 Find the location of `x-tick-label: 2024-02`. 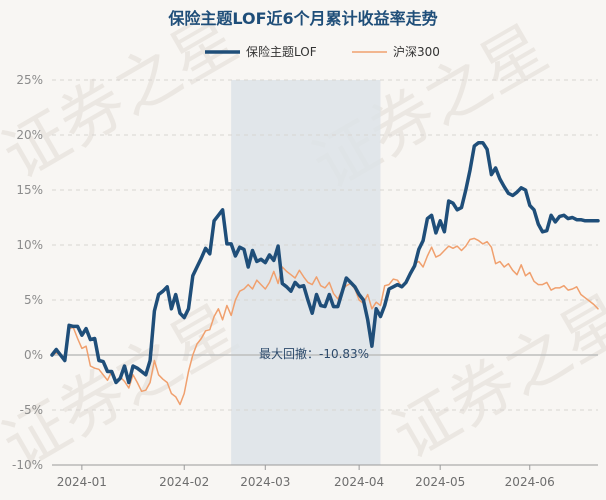

x-tick-label: 2024-02 is located at coordinates (184, 482).